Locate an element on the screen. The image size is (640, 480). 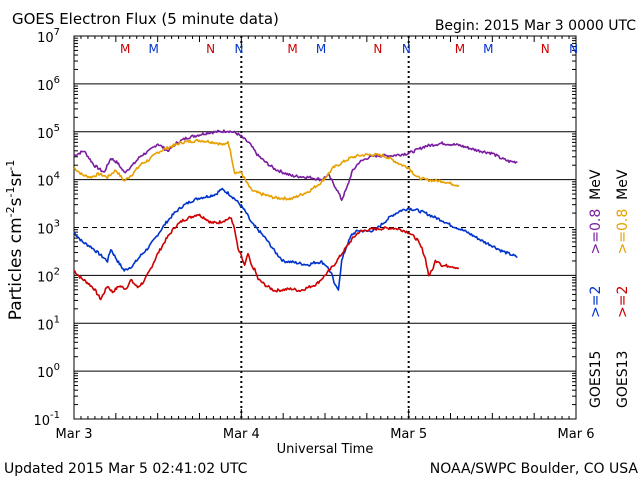
y-tick-label: 10⁻¹ is located at coordinates (46, 419).